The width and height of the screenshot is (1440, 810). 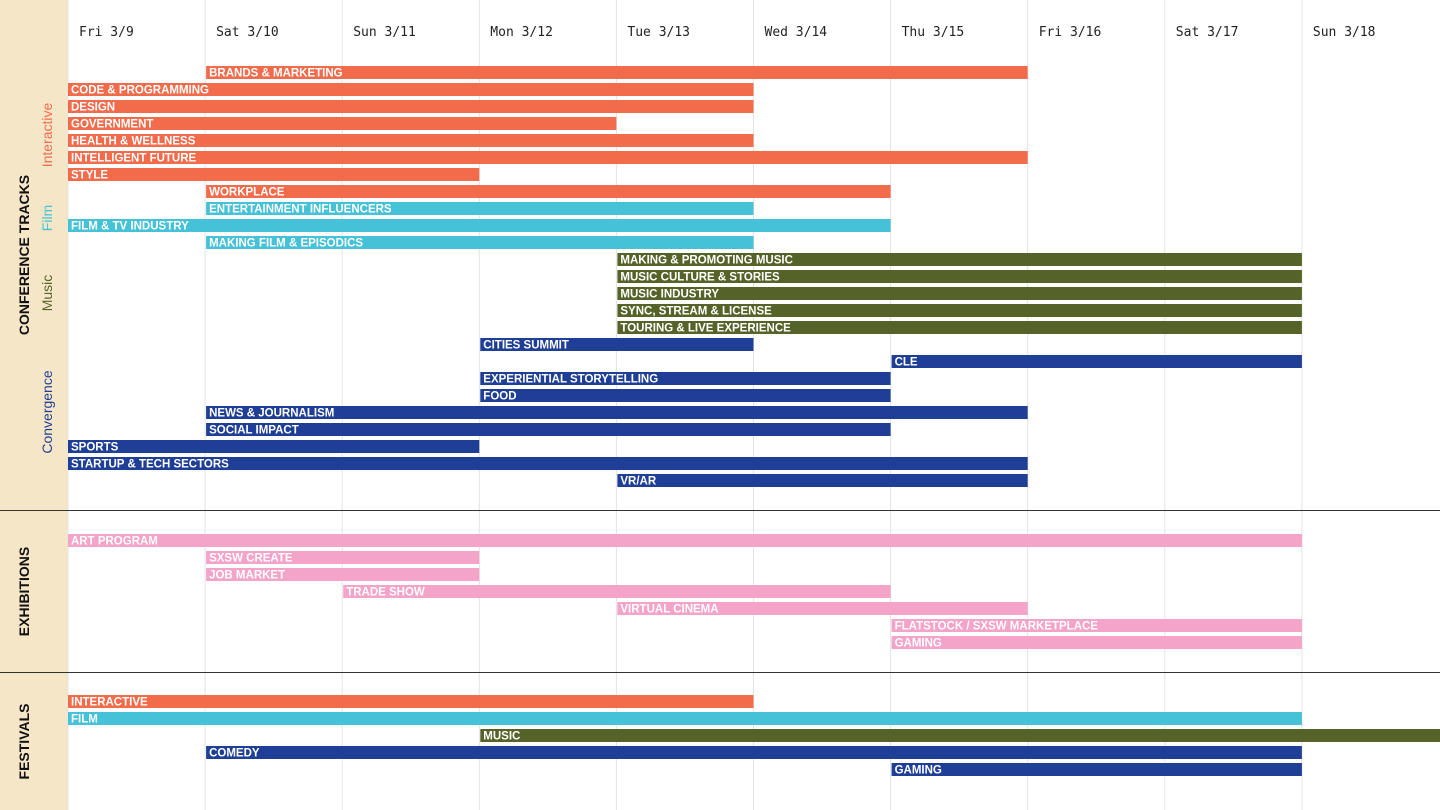 I want to click on bar-label: STYLE, so click(x=89, y=176).